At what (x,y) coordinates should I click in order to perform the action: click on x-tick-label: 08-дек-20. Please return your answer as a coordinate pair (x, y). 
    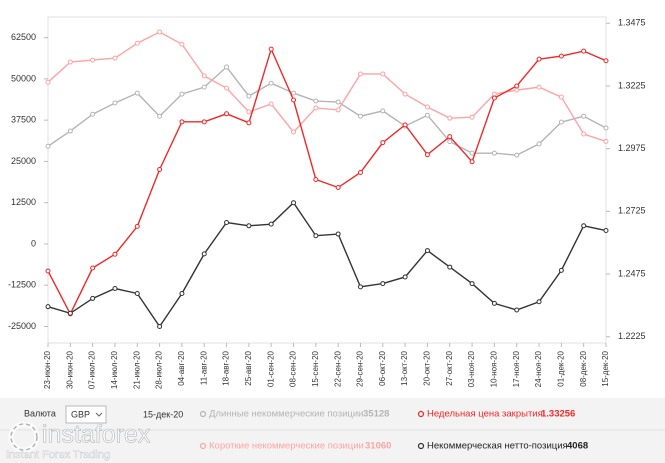
    Looking at the image, I should click on (583, 368).